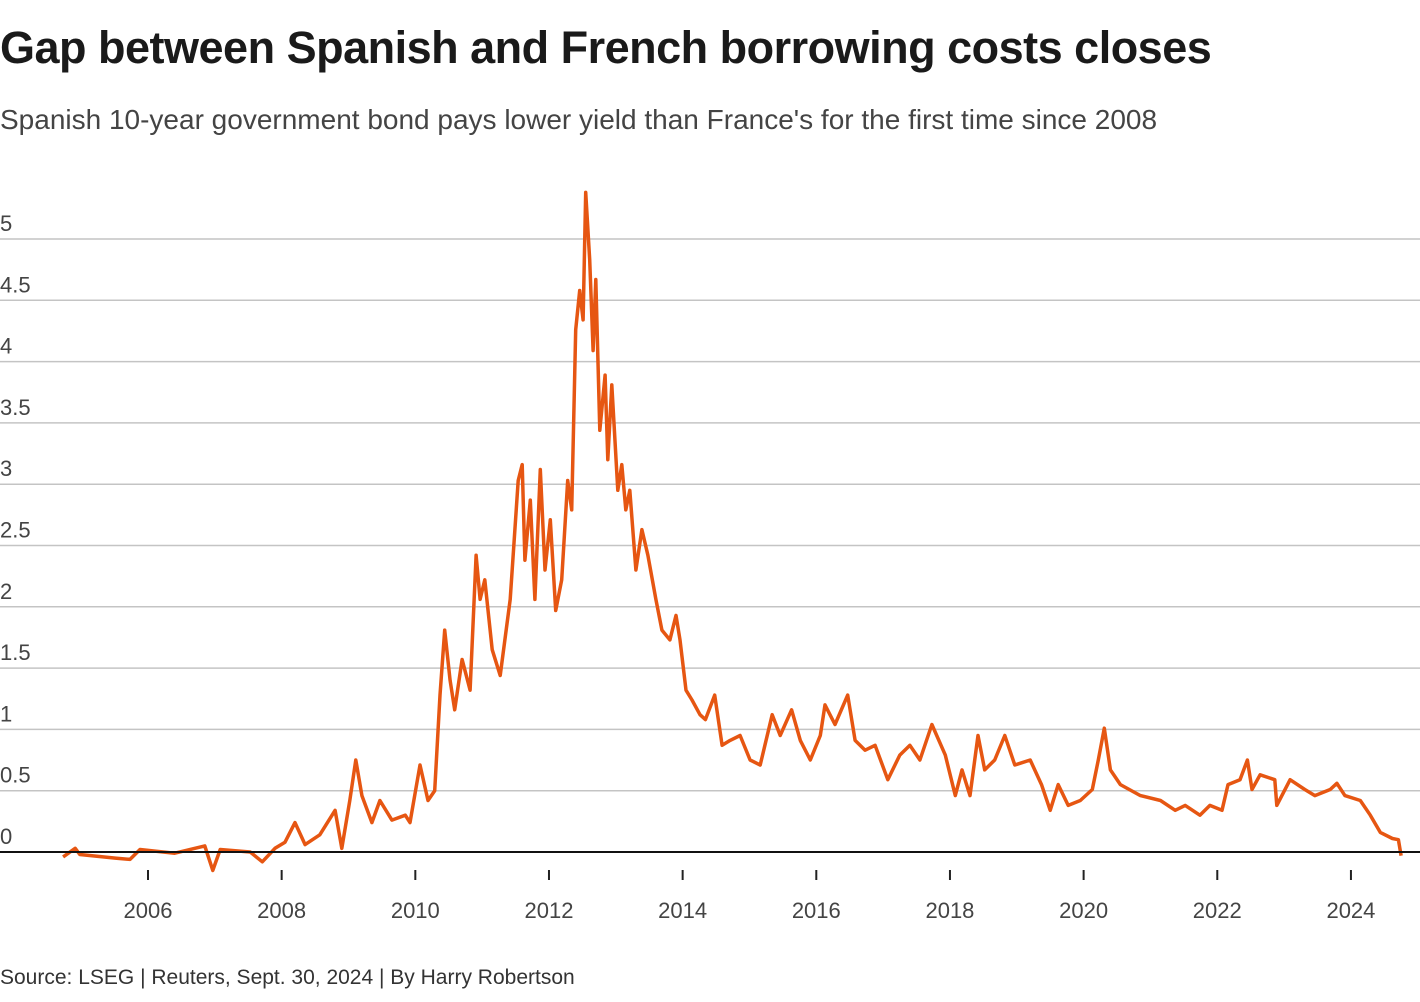 The height and width of the screenshot is (1002, 1420). Describe the element at coordinates (816, 910) in the screenshot. I see `x-tick-label: 2016` at that location.